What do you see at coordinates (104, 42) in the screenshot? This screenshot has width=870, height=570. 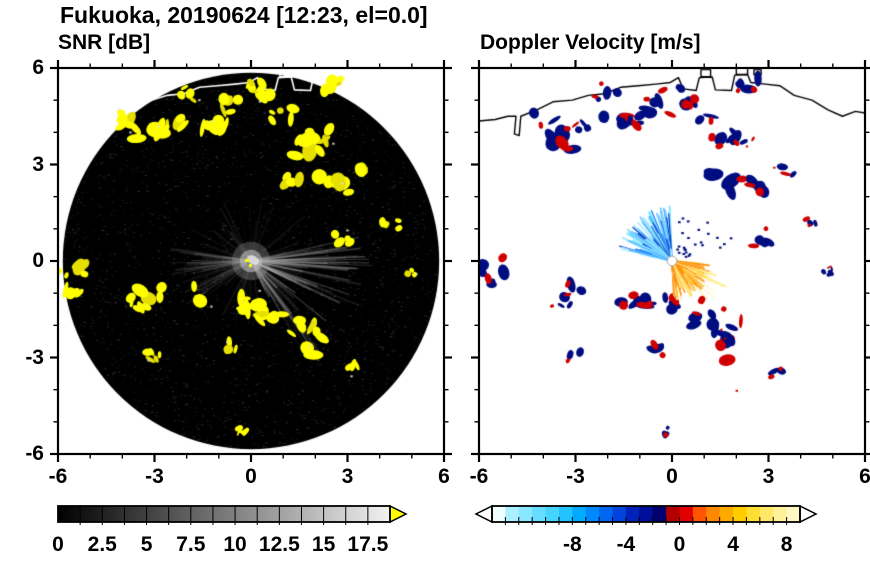 I see `snr-panel-title: SNR [dB]` at bounding box center [104, 42].